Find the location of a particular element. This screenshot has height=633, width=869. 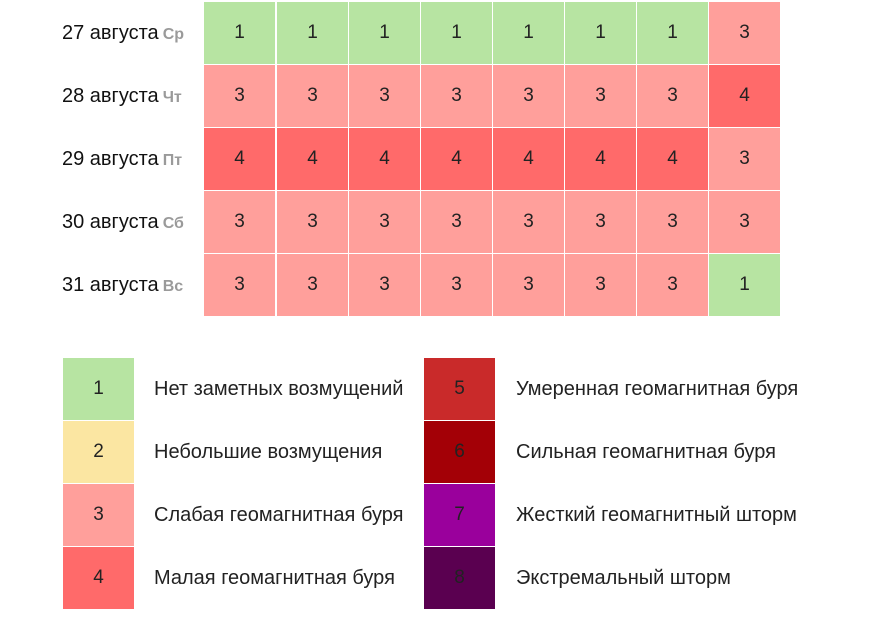

weekday-text: Пт is located at coordinates (172, 160).